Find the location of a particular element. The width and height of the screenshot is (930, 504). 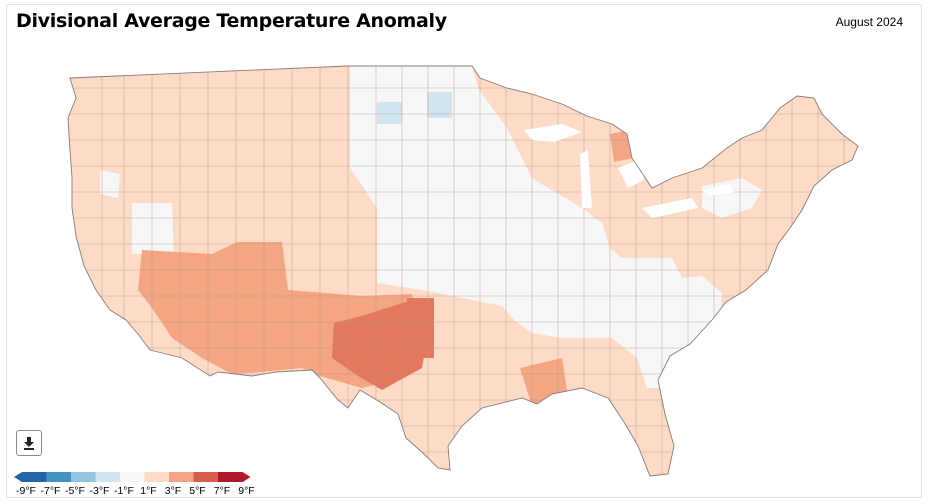

download-button is located at coordinates (29, 443).